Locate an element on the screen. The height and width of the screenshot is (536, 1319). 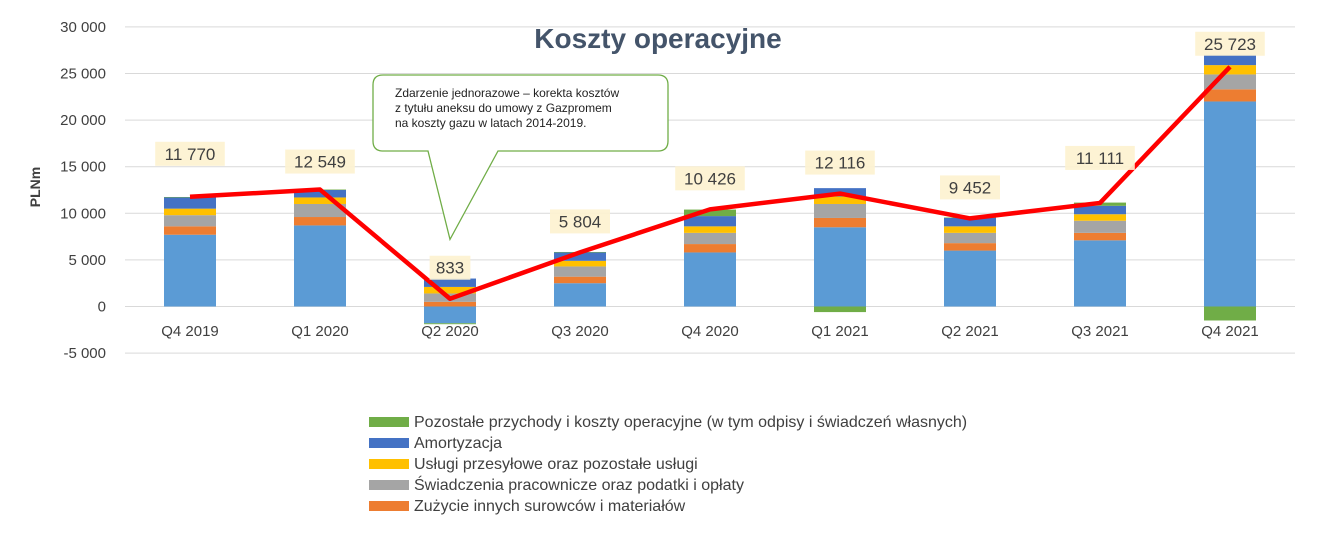
total-label: 25 723 is located at coordinates (1230, 44).